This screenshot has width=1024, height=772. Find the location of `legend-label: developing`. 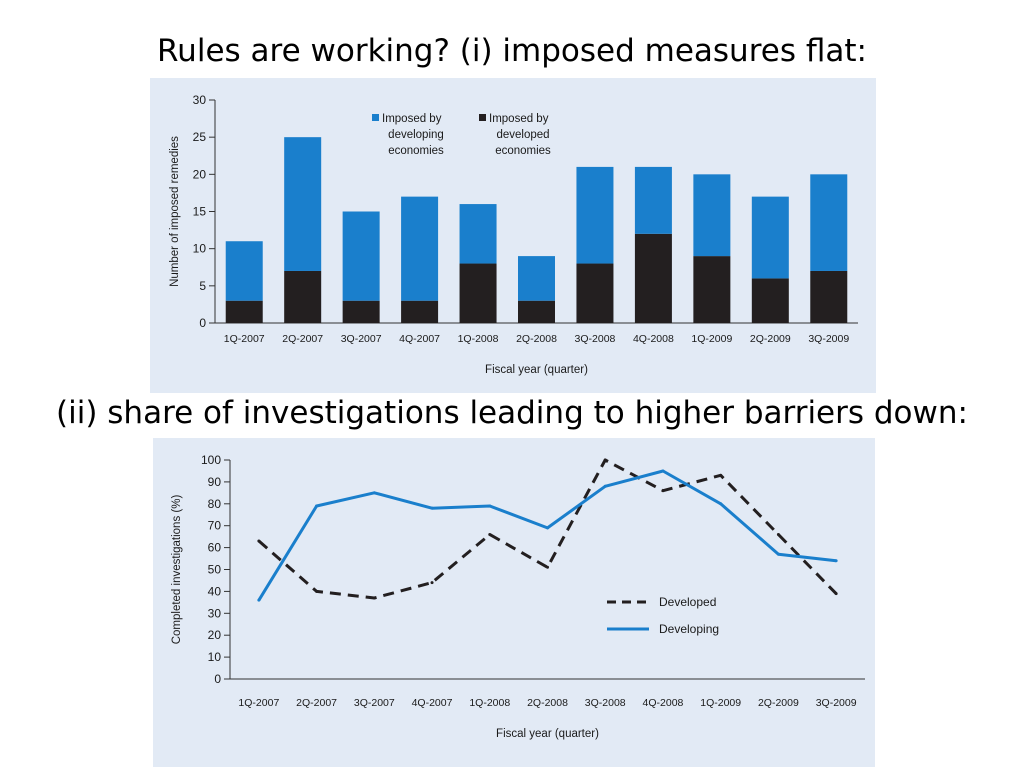

legend-label: developing is located at coordinates (416, 135).